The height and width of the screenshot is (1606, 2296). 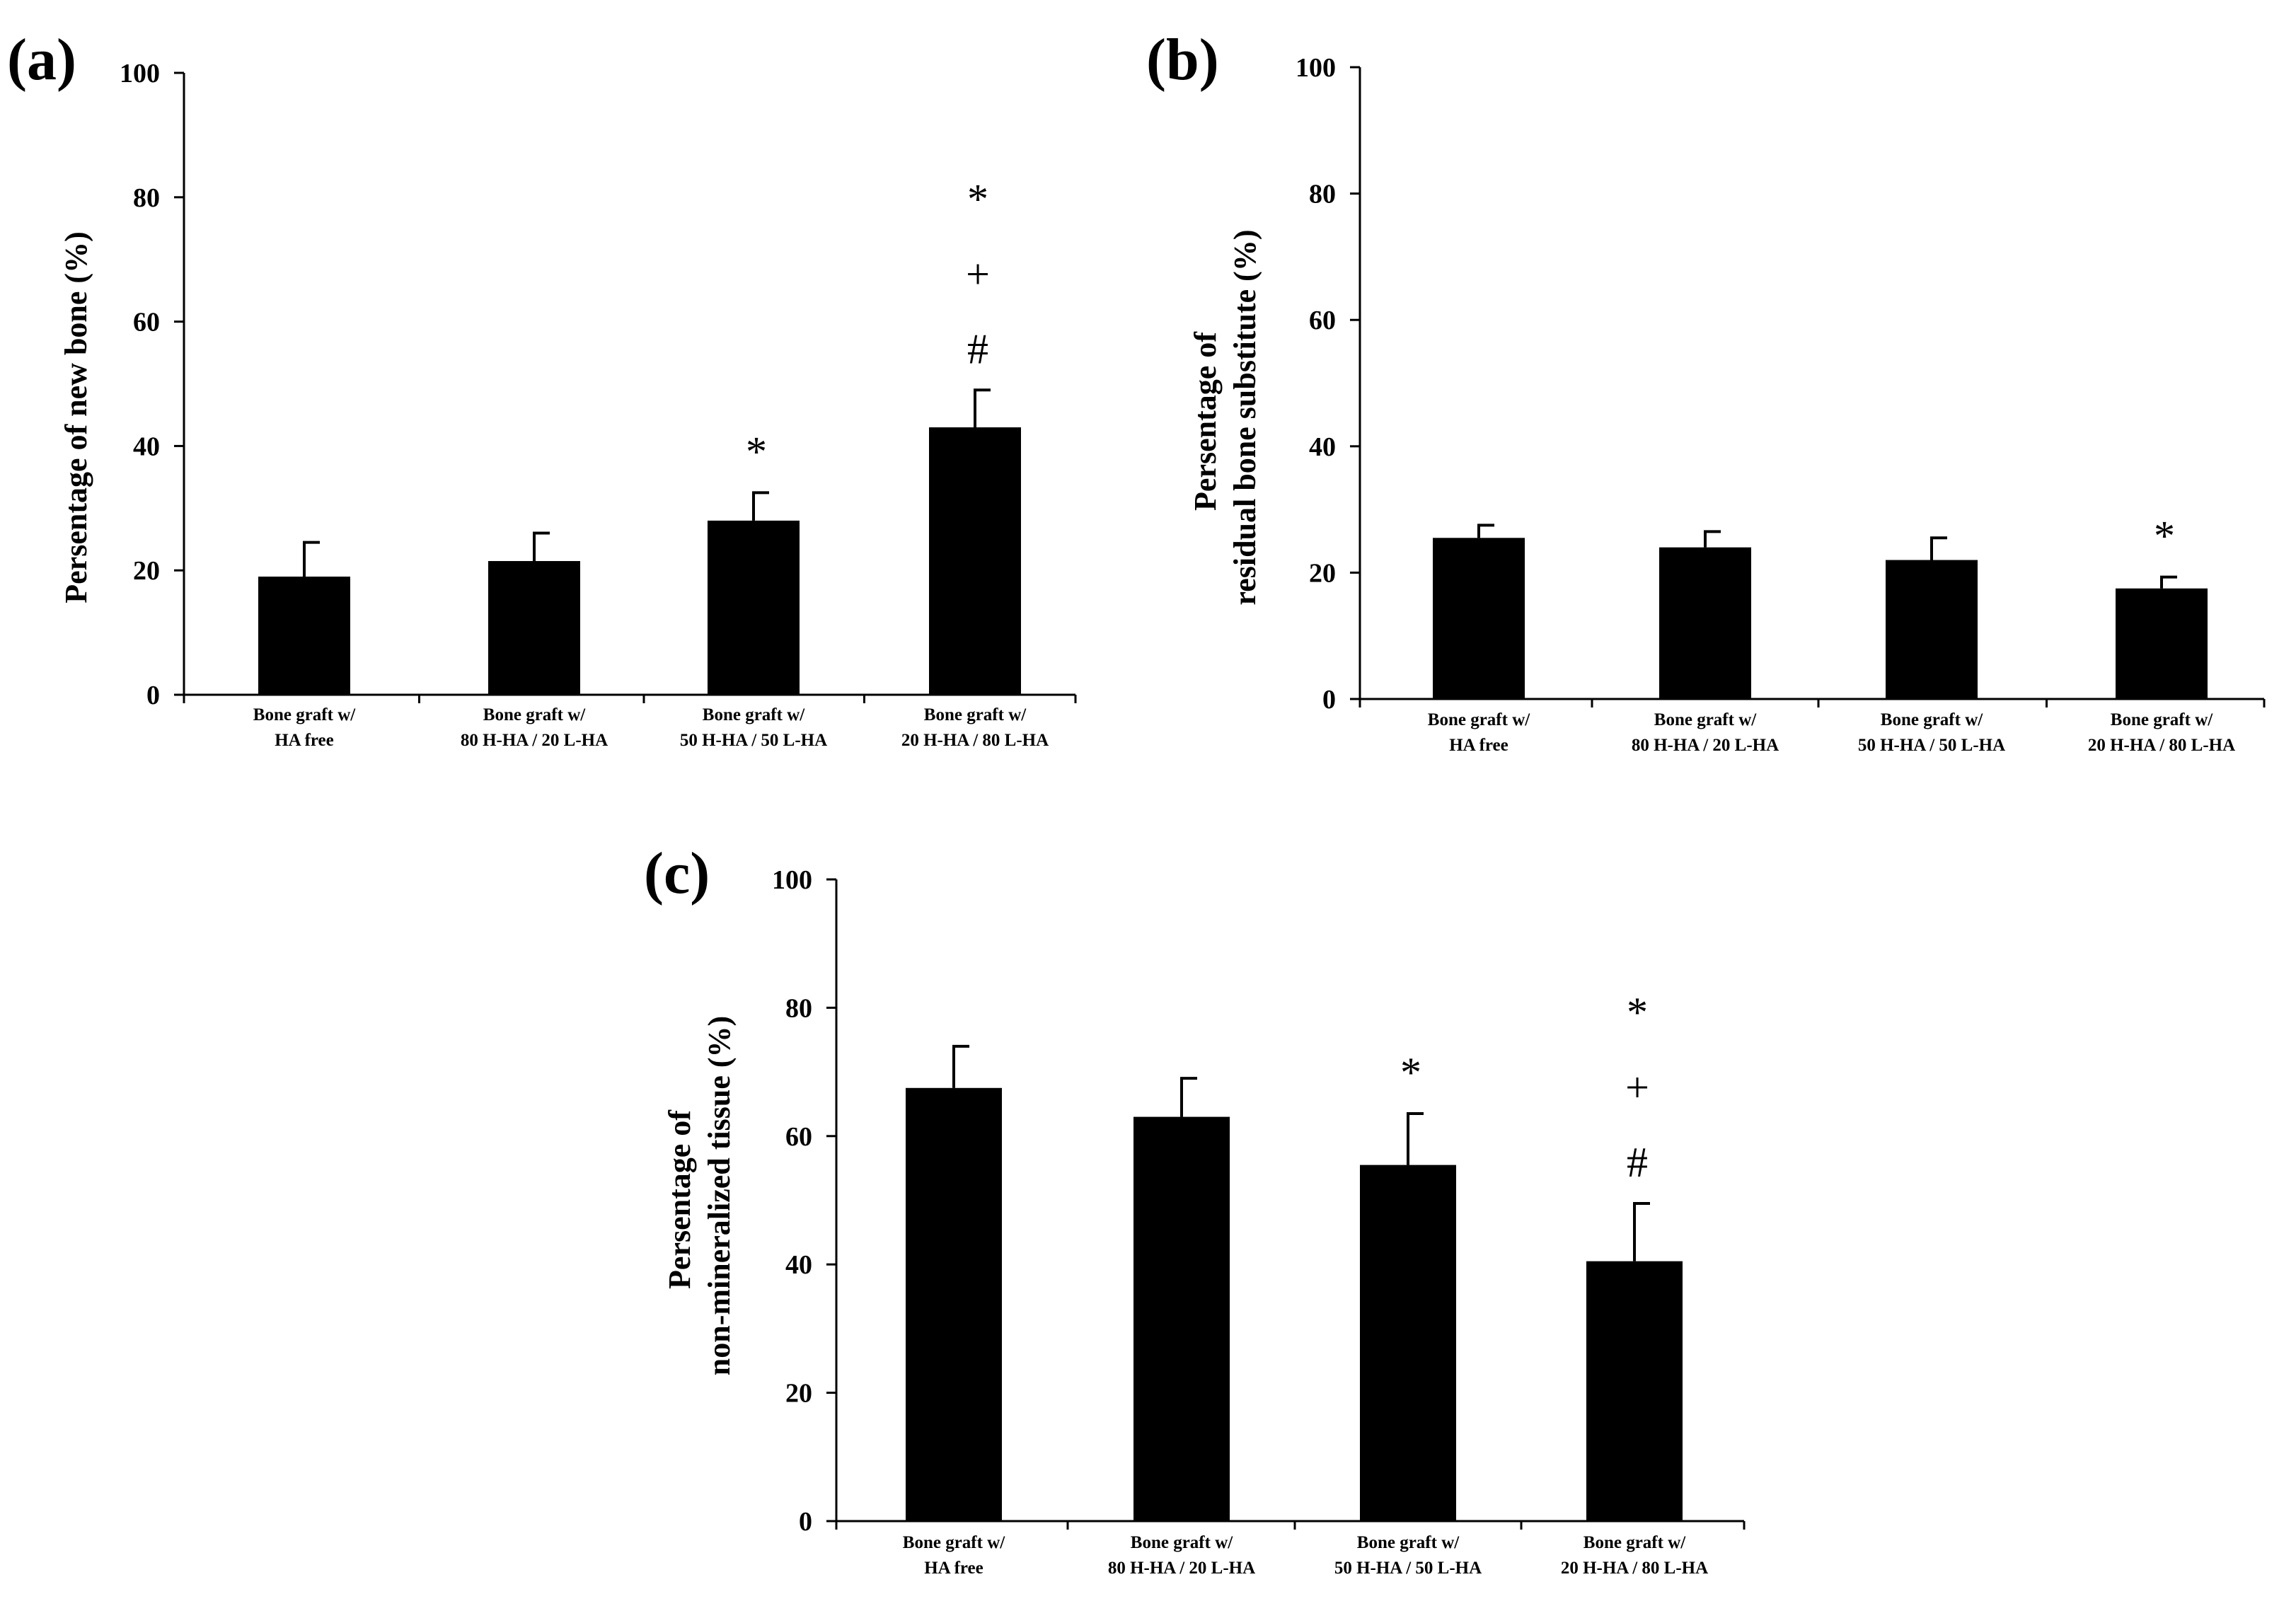 I want to click on panel-a-y-tick-label: 100, so click(x=140, y=74).